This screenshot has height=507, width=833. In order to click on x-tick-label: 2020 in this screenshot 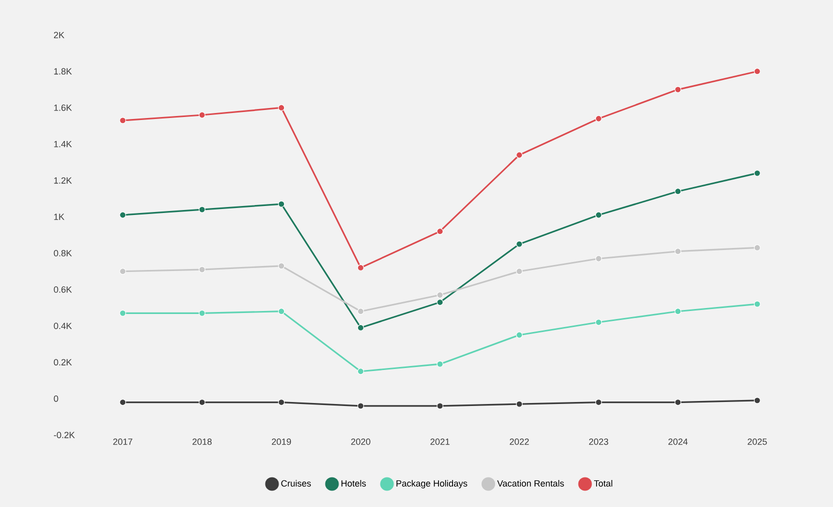, I will do `click(360, 441)`.